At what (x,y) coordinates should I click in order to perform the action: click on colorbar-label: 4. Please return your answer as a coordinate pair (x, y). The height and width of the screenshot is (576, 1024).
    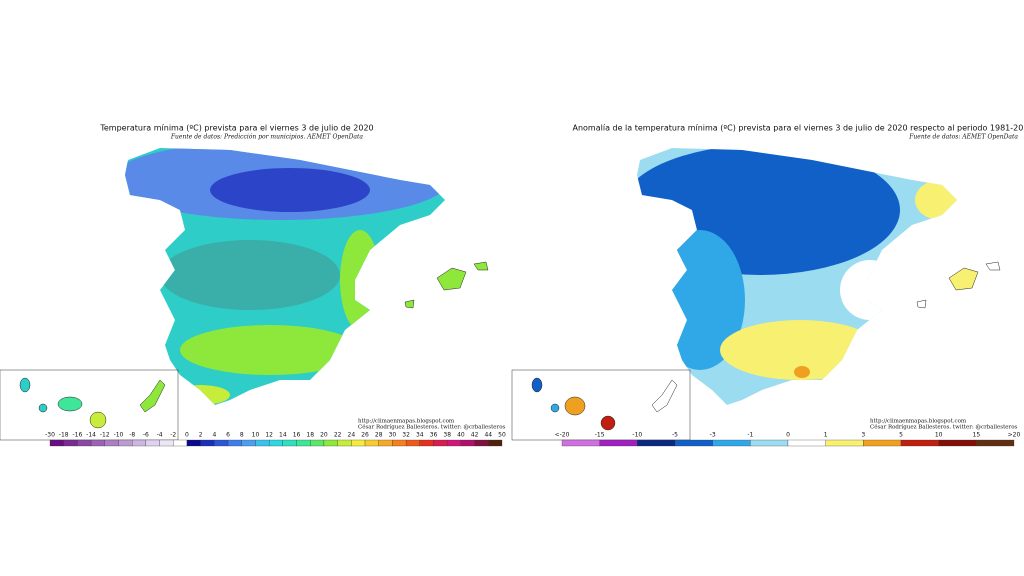
    Looking at the image, I should click on (214, 435).